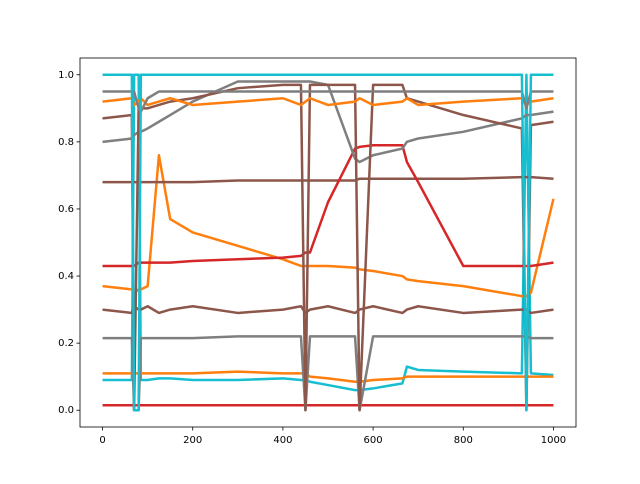  What do you see at coordinates (66, 75) in the screenshot?
I see `y-tick-label: 1.0` at bounding box center [66, 75].